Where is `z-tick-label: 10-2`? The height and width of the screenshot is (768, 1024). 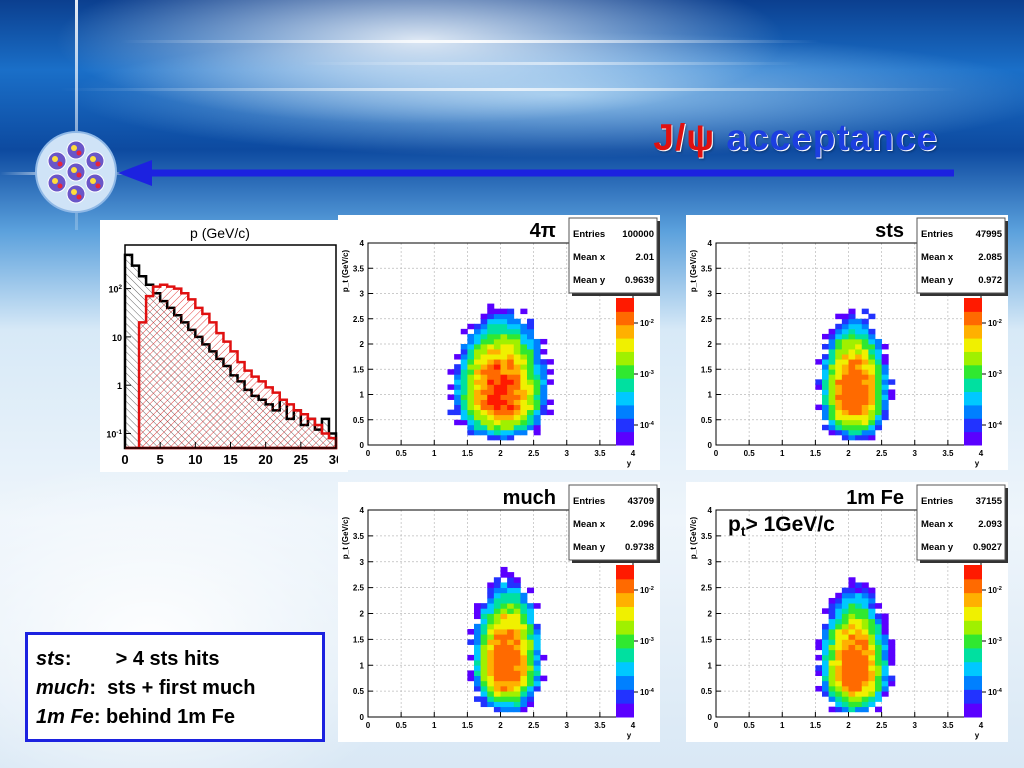
z-tick-label: 10-2 is located at coordinates (995, 323).